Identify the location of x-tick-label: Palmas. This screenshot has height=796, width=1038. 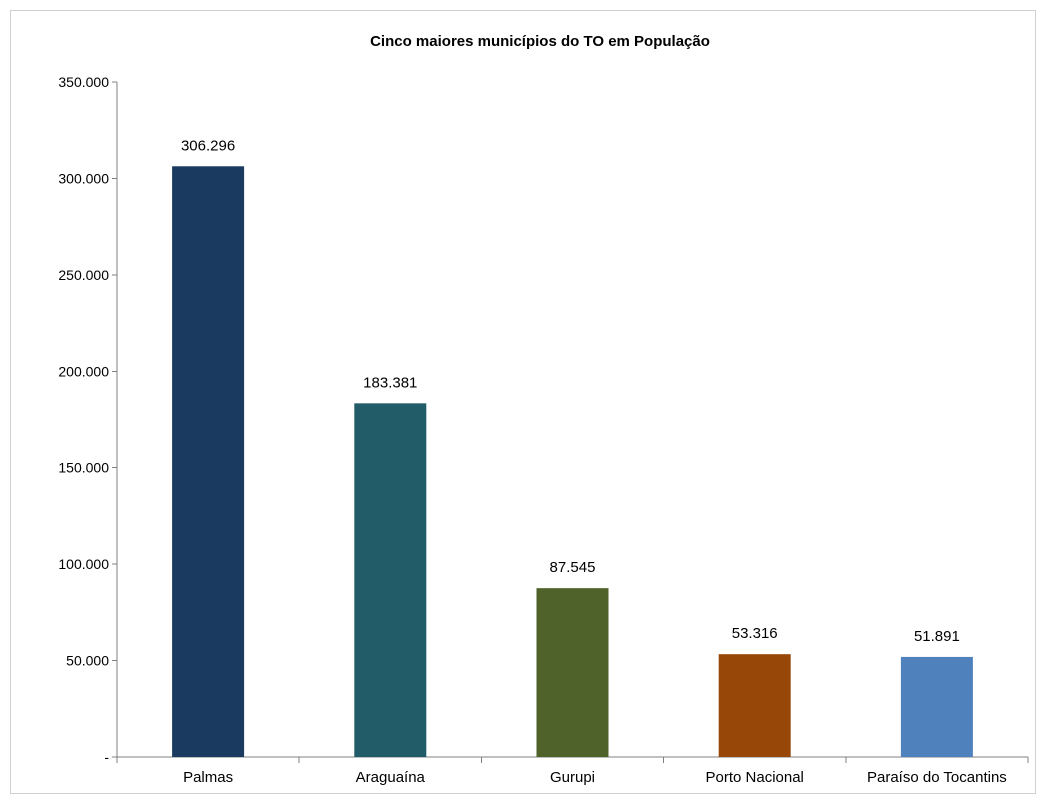
(208, 777).